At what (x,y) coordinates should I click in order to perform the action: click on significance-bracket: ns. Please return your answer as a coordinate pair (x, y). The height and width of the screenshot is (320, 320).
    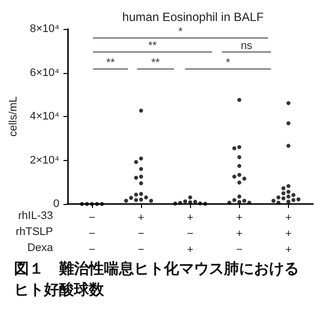
    Looking at the image, I should click on (246, 46).